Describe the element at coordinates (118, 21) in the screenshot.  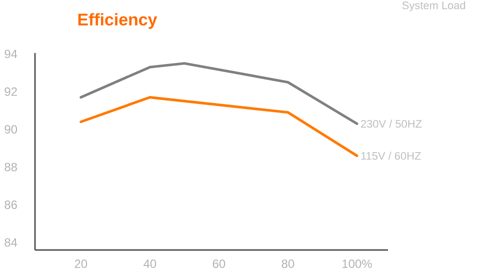
I see `chart-title: Efficiency` at that location.